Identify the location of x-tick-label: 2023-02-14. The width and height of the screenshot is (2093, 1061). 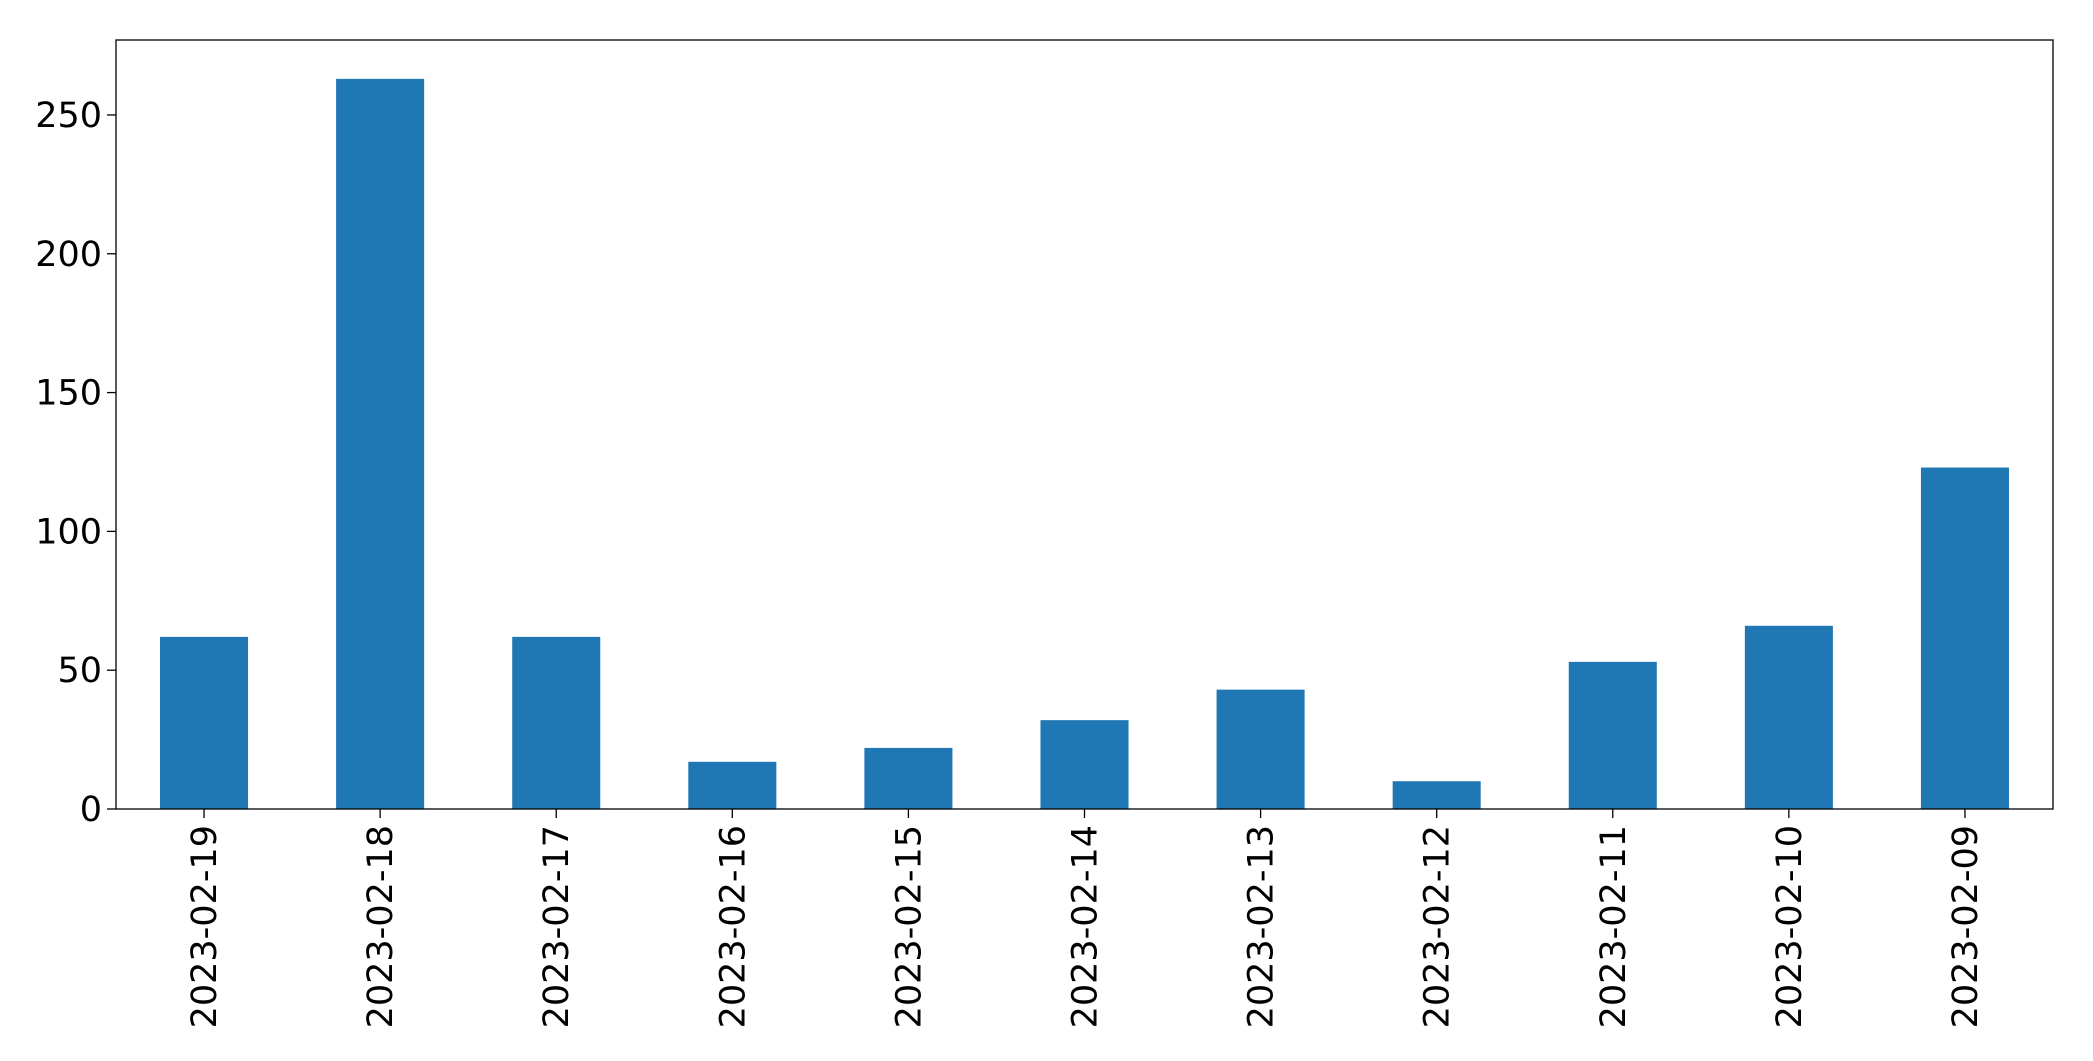
(1086, 926).